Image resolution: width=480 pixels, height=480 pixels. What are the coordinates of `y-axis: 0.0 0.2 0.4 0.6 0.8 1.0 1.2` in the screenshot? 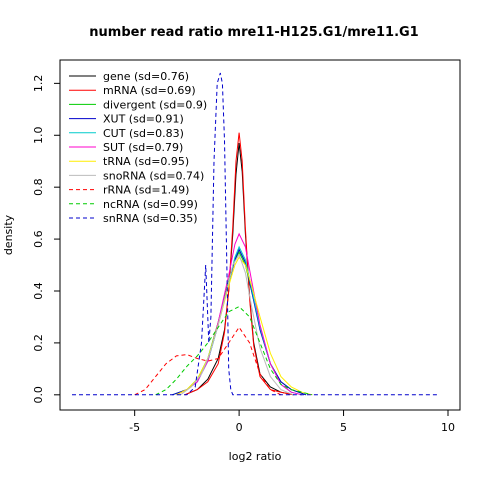 It's located at (46, 239).